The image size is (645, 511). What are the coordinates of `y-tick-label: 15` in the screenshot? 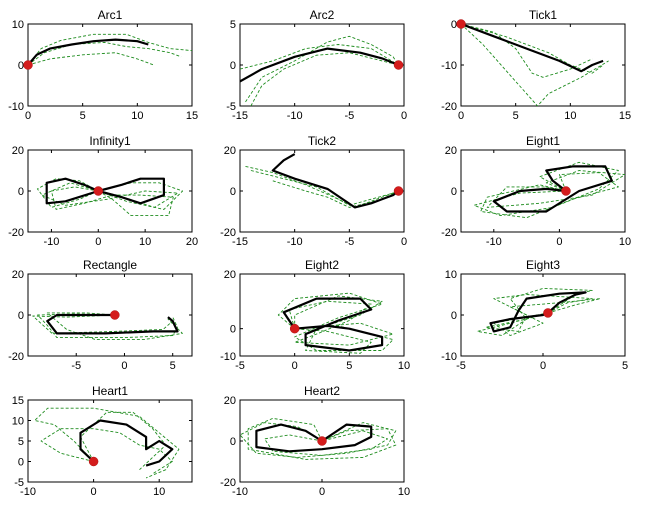 It's located at (18, 401).